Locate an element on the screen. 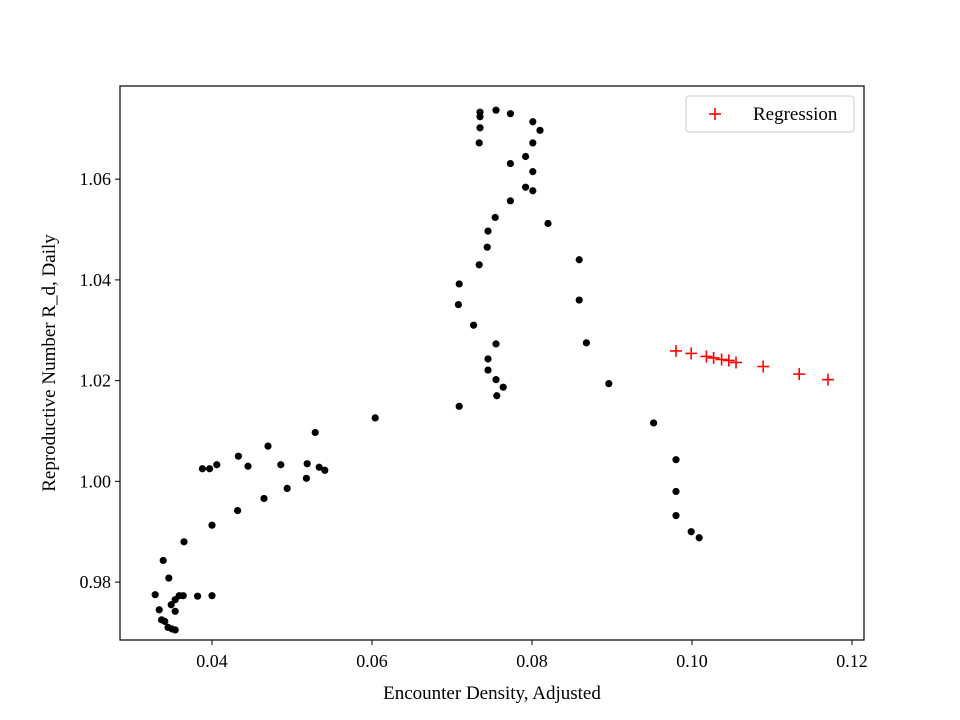 This screenshot has width=960, height=720. legend: Regression is located at coordinates (770, 114).